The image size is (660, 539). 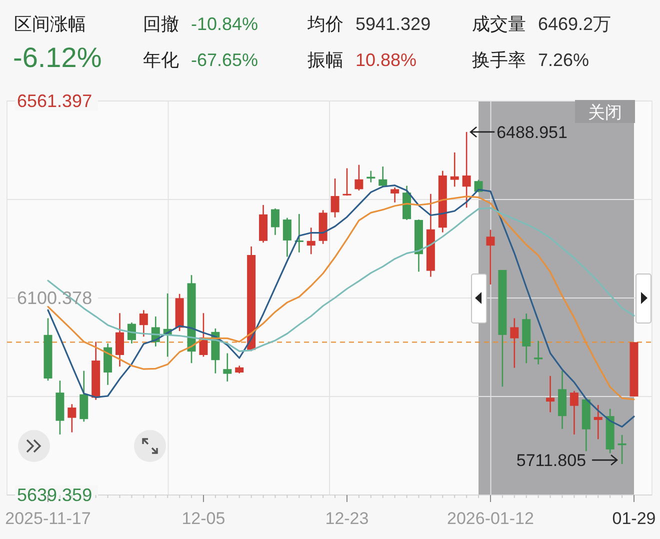 I want to click on text: 7.26%, so click(x=564, y=60).